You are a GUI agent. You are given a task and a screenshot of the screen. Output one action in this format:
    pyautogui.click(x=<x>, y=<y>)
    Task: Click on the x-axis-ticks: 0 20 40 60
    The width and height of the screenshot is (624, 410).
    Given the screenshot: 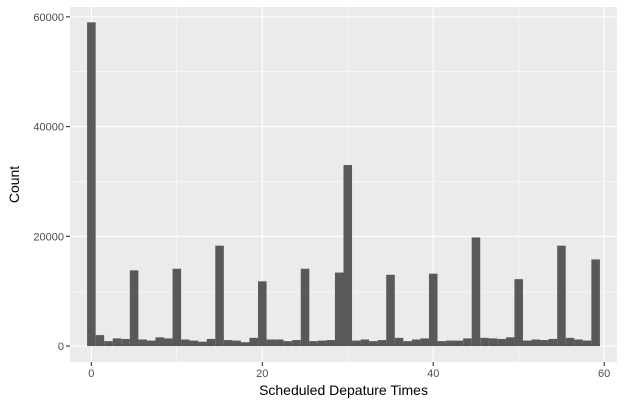 What is the action you would take?
    pyautogui.click(x=349, y=371)
    